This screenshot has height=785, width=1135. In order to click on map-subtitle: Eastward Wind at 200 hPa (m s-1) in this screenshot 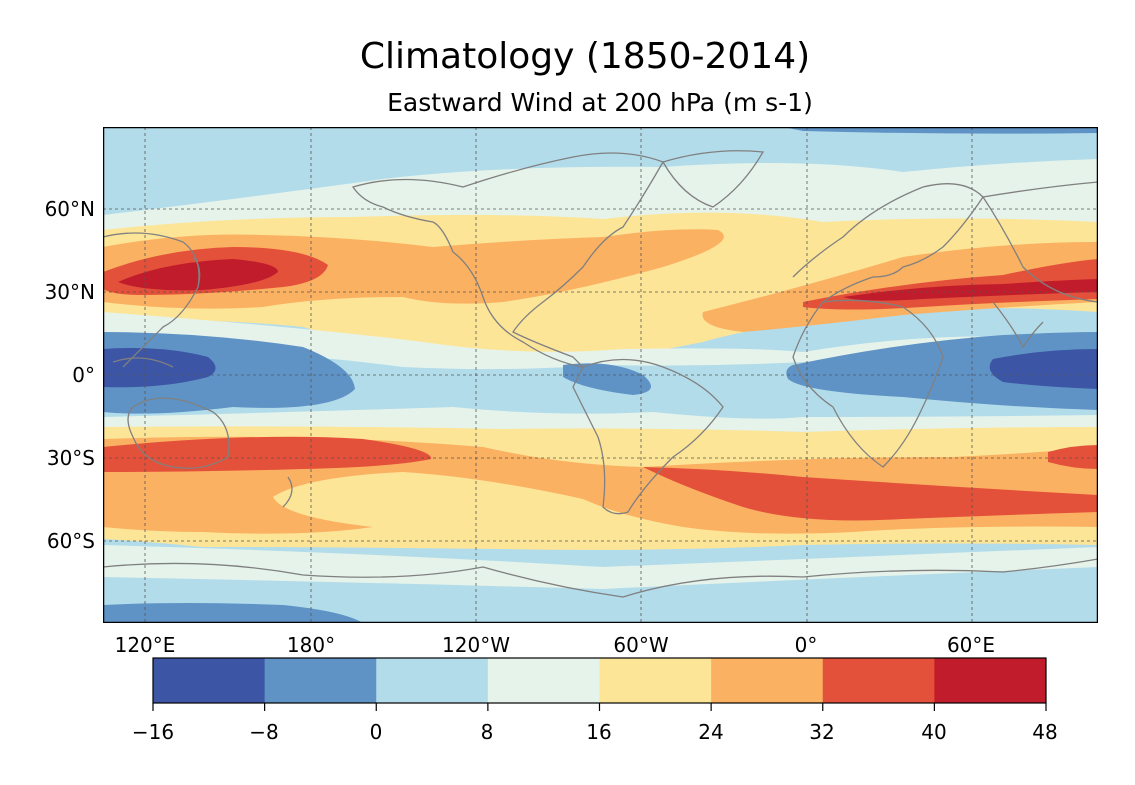, I will do `click(600, 102)`.